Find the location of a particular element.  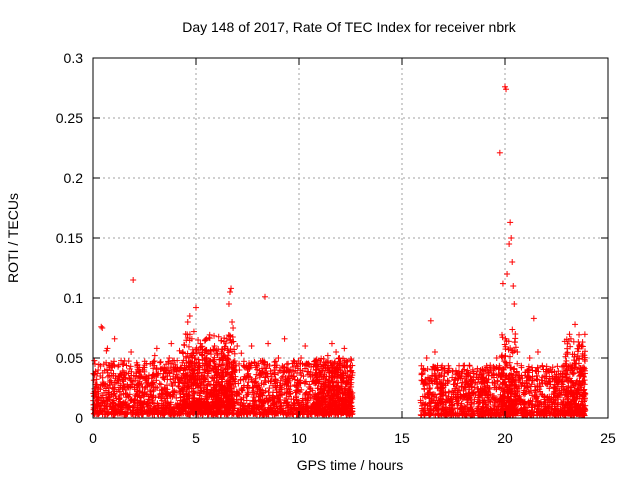

x-tick-label: 0 is located at coordinates (93, 438).